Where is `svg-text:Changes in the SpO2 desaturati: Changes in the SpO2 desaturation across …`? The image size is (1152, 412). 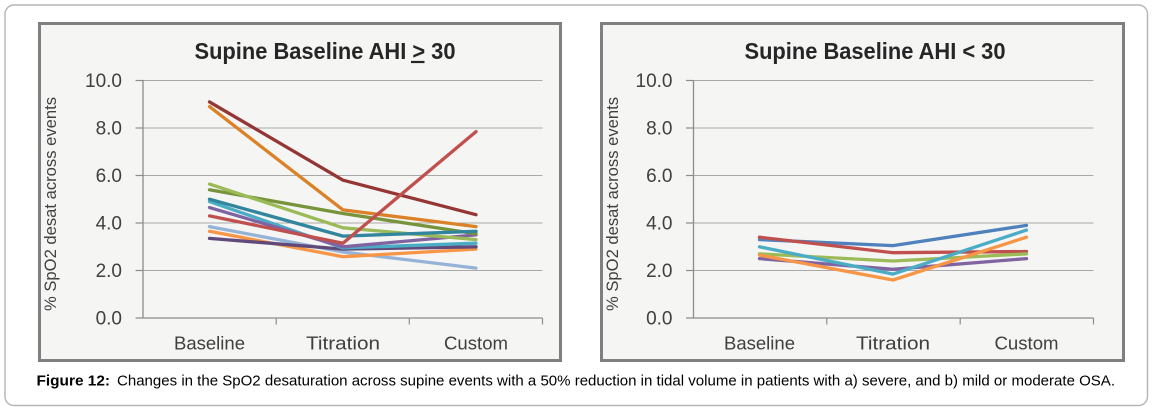
svg-text:Changes in the SpO2 desaturati: Changes in the SpO2 desaturation across … is located at coordinates (616, 382).